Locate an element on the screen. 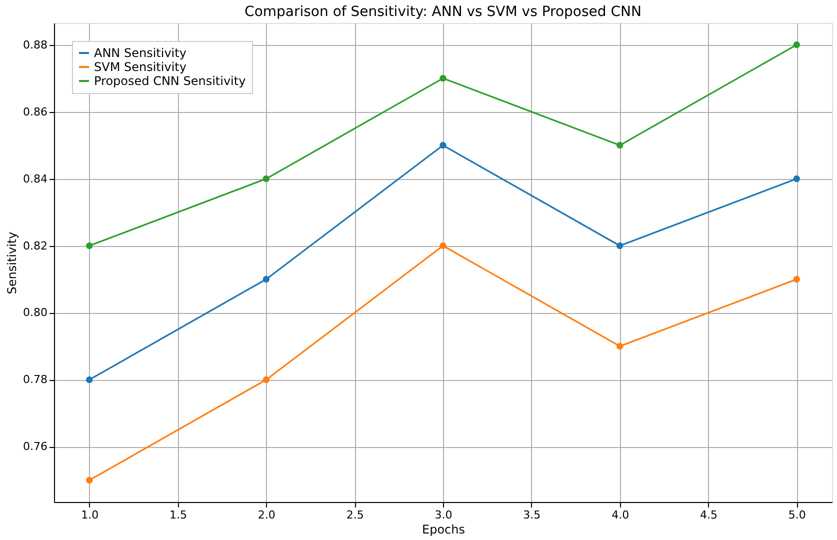 This screenshot has width=837, height=540. x-tick-label: 2.5 is located at coordinates (355, 515).